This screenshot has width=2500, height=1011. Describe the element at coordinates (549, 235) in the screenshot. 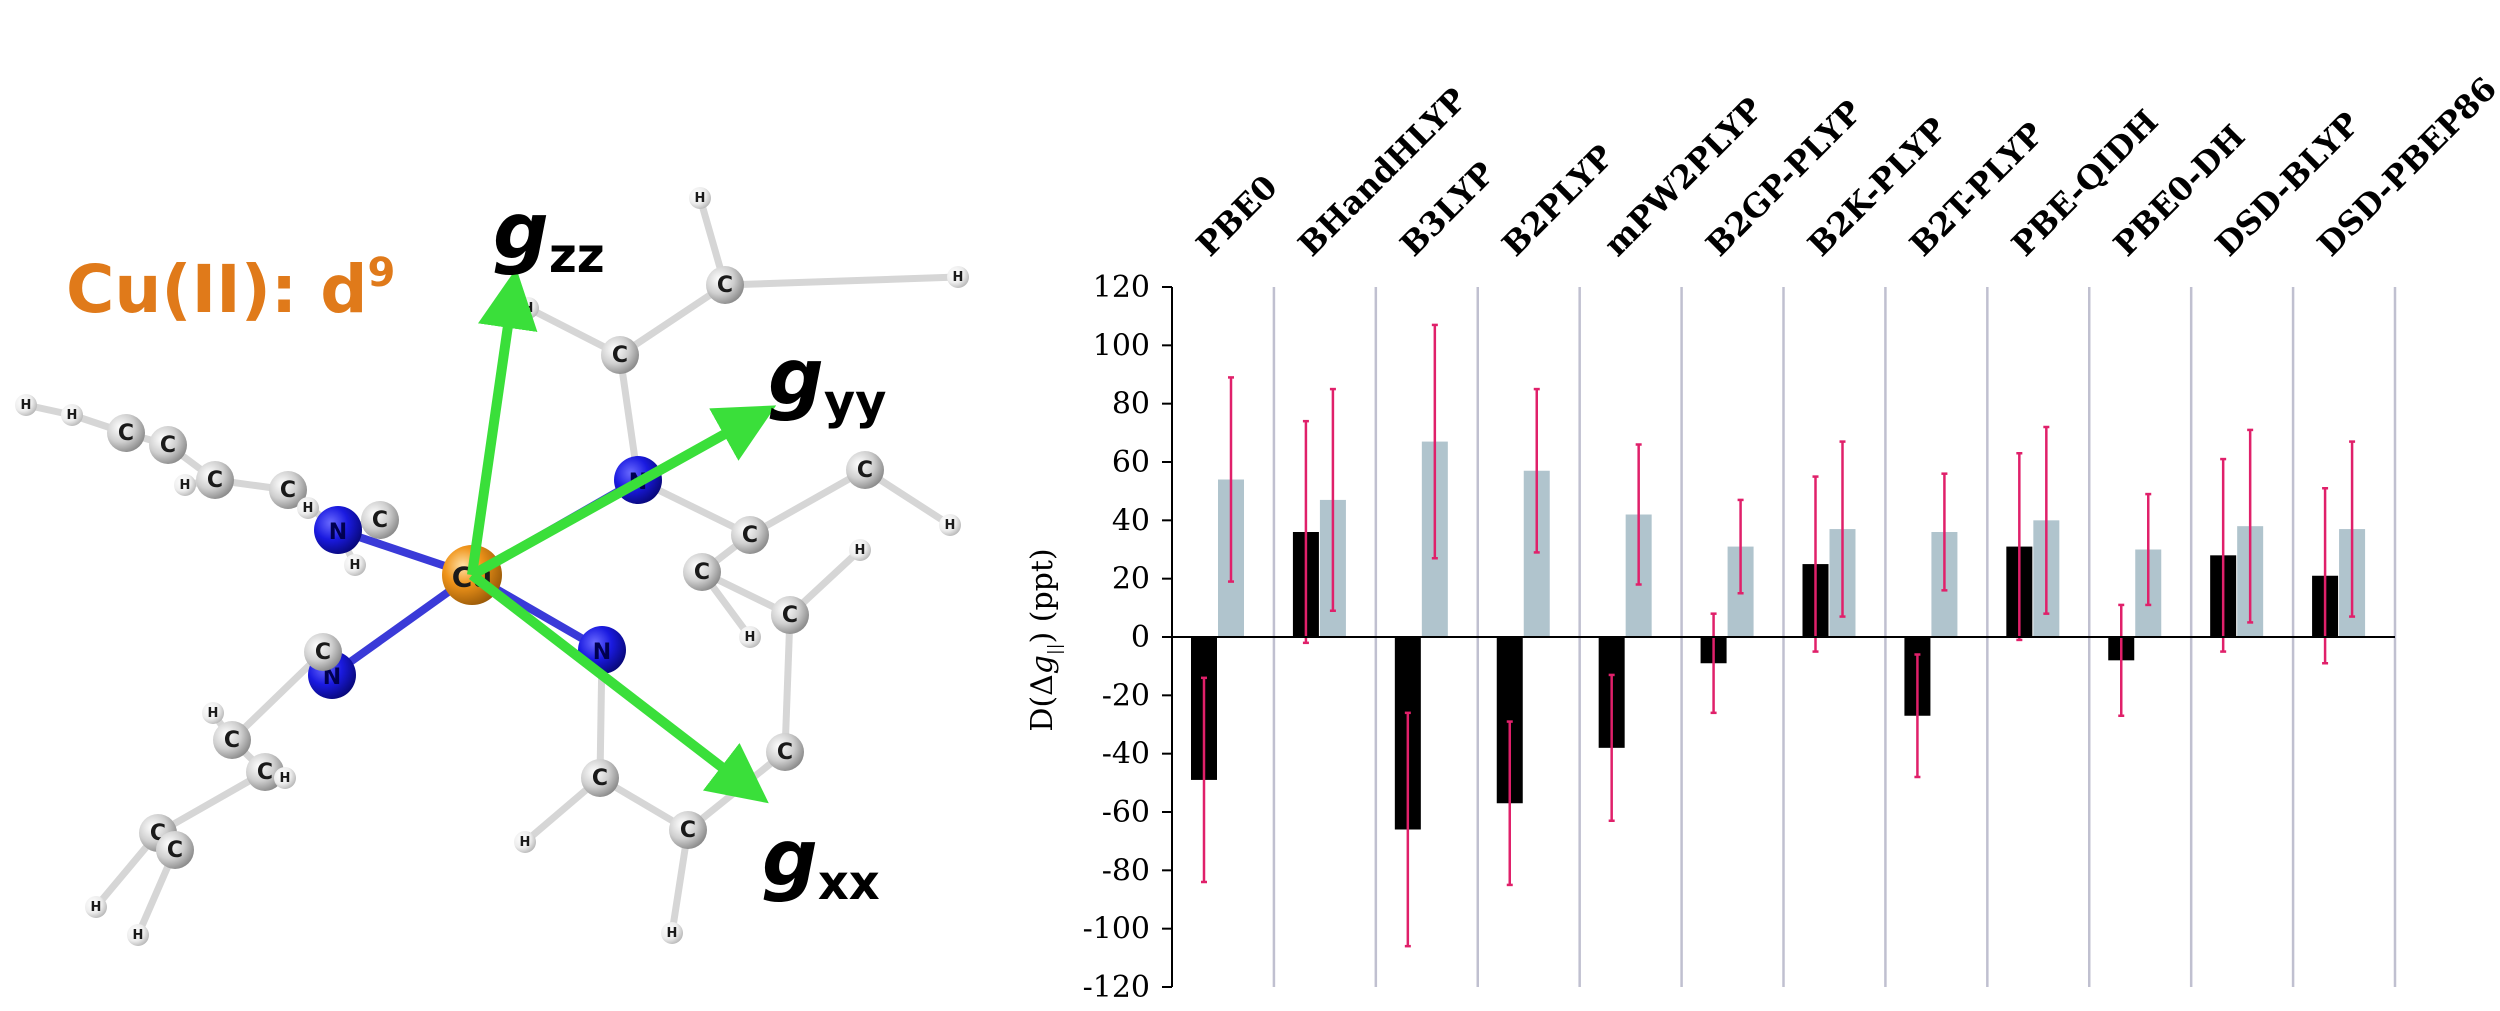

I see `g-axis-label-zz: gzz` at that location.